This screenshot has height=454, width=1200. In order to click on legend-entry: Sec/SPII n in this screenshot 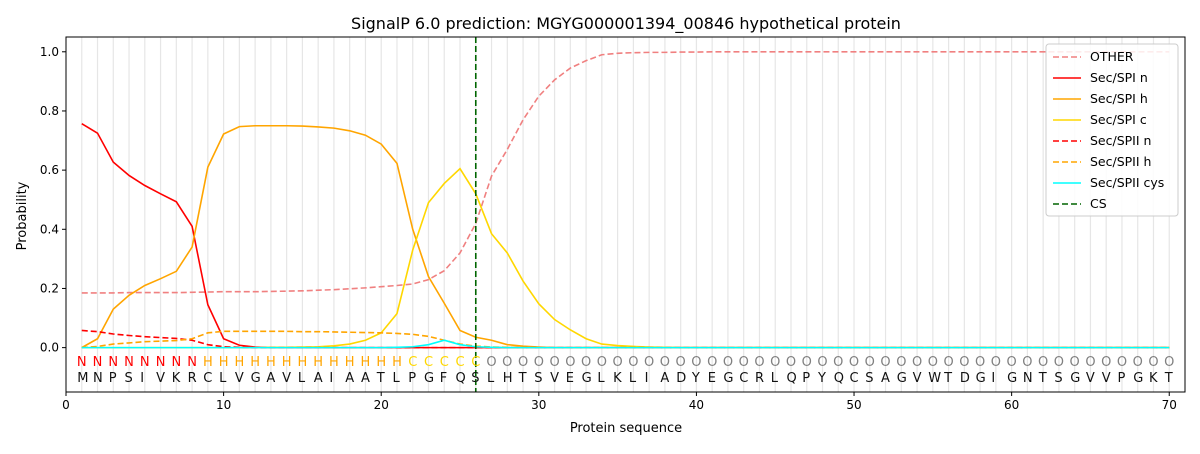, I will do `click(1120, 140)`.